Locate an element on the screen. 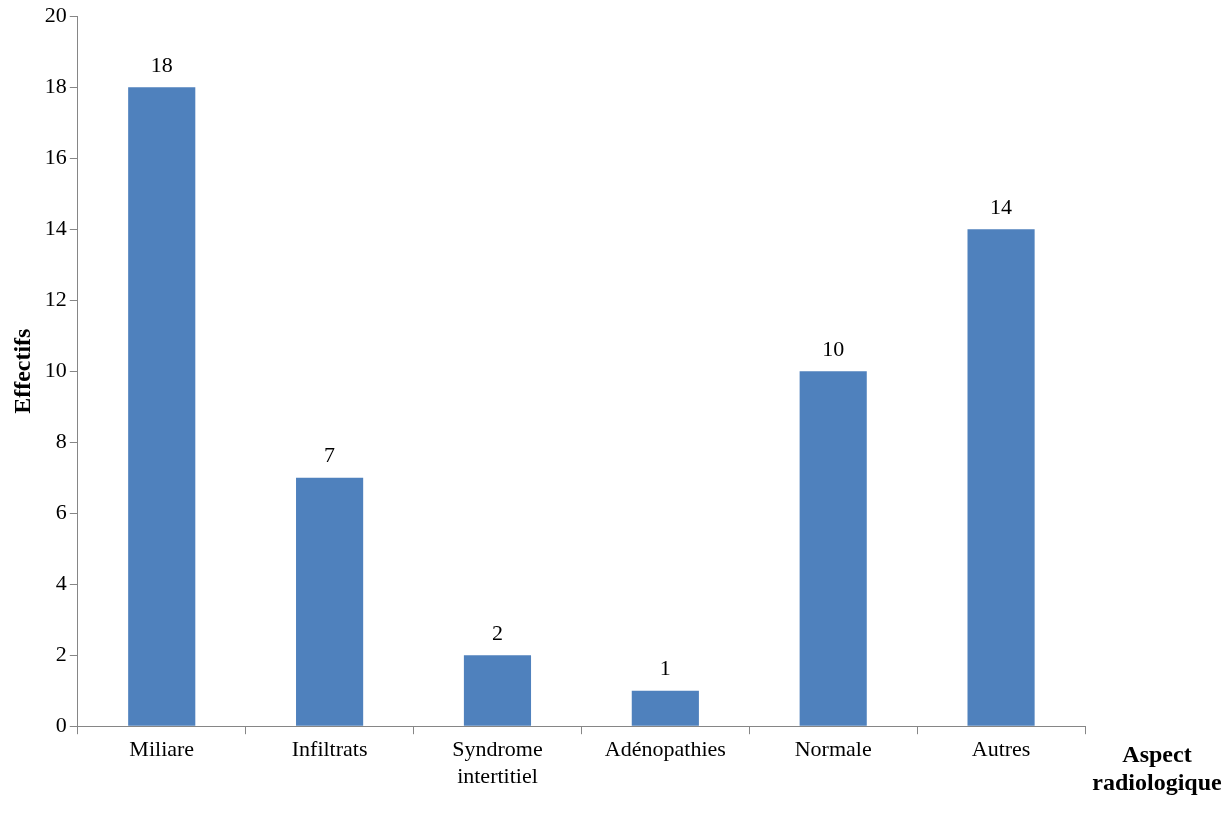 The image size is (1228, 823). data-label: 14 is located at coordinates (1001, 206).